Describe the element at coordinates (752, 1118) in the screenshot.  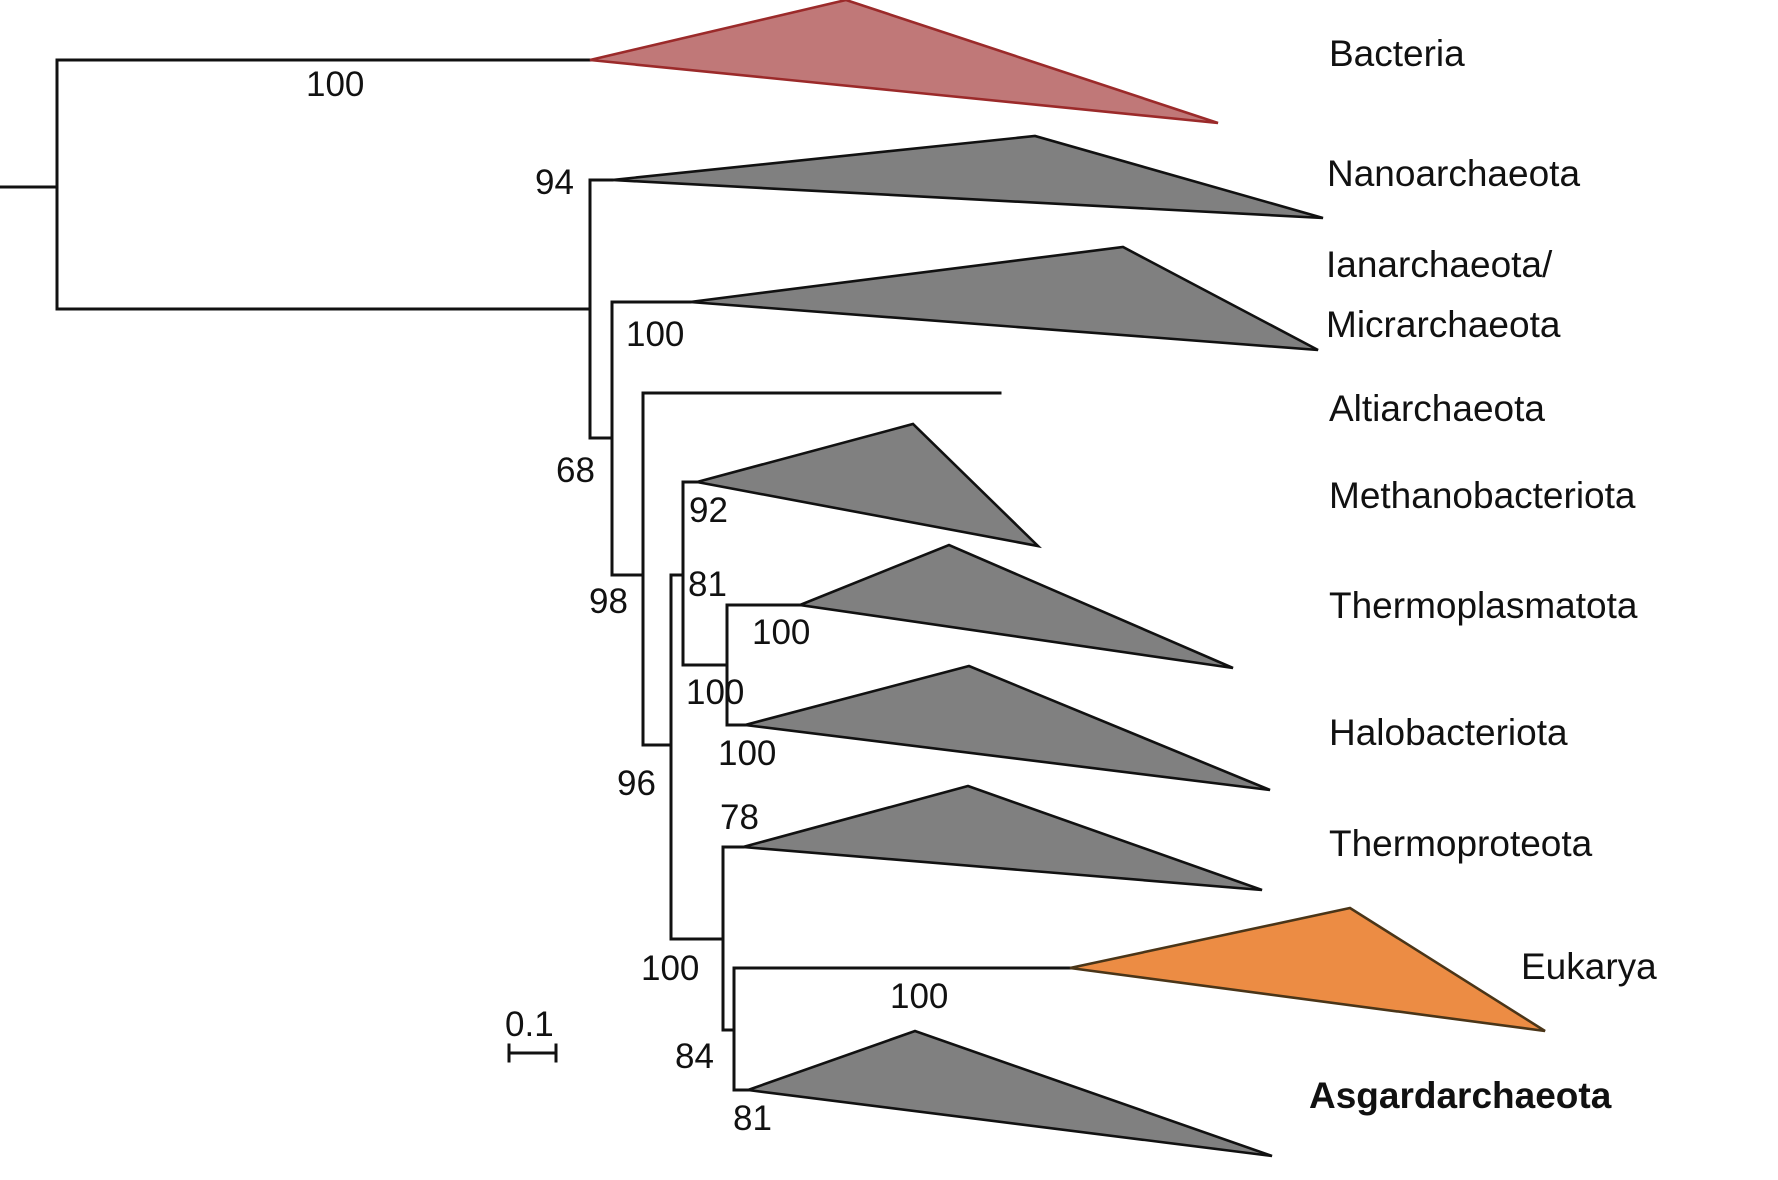
I see `support-value-asgard: 81` at that location.